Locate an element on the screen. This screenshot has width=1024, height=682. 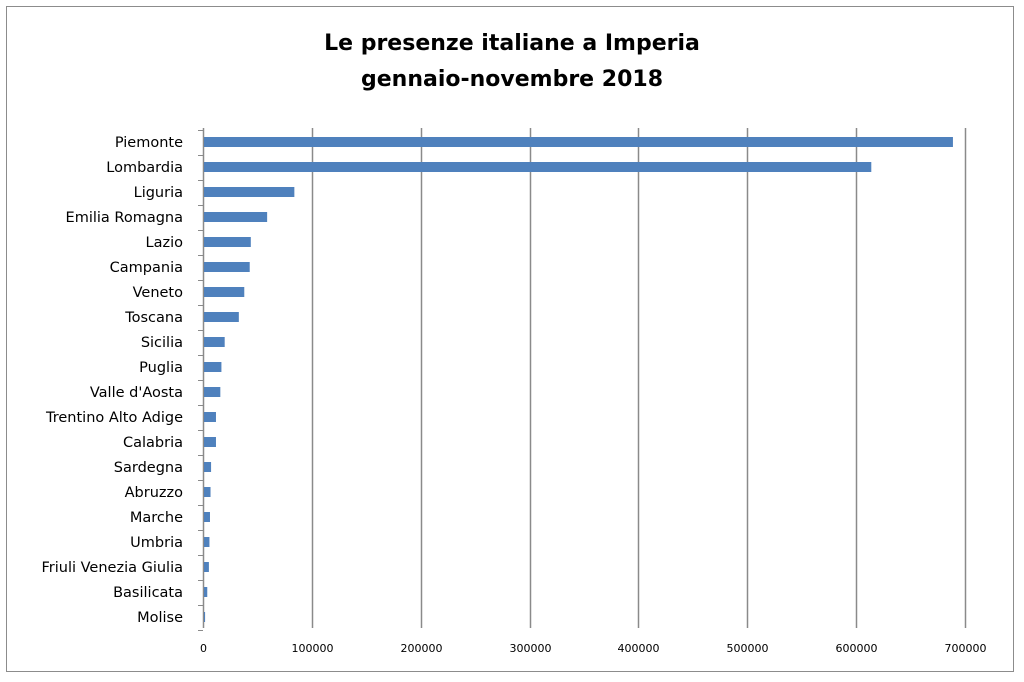
category-label: Sardegna is located at coordinates (148, 468).